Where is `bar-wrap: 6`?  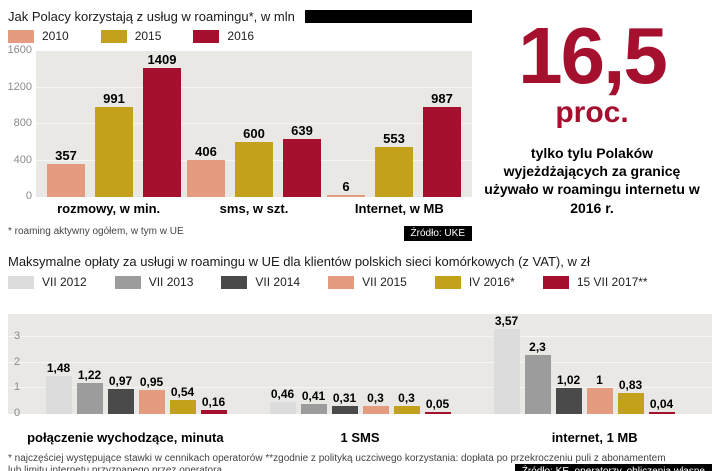 bar-wrap: 6 is located at coordinates (346, 124).